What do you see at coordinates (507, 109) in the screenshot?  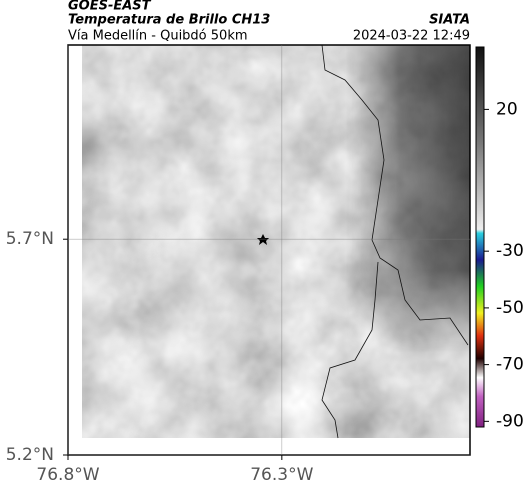 I see `colorbar-label: 20` at bounding box center [507, 109].